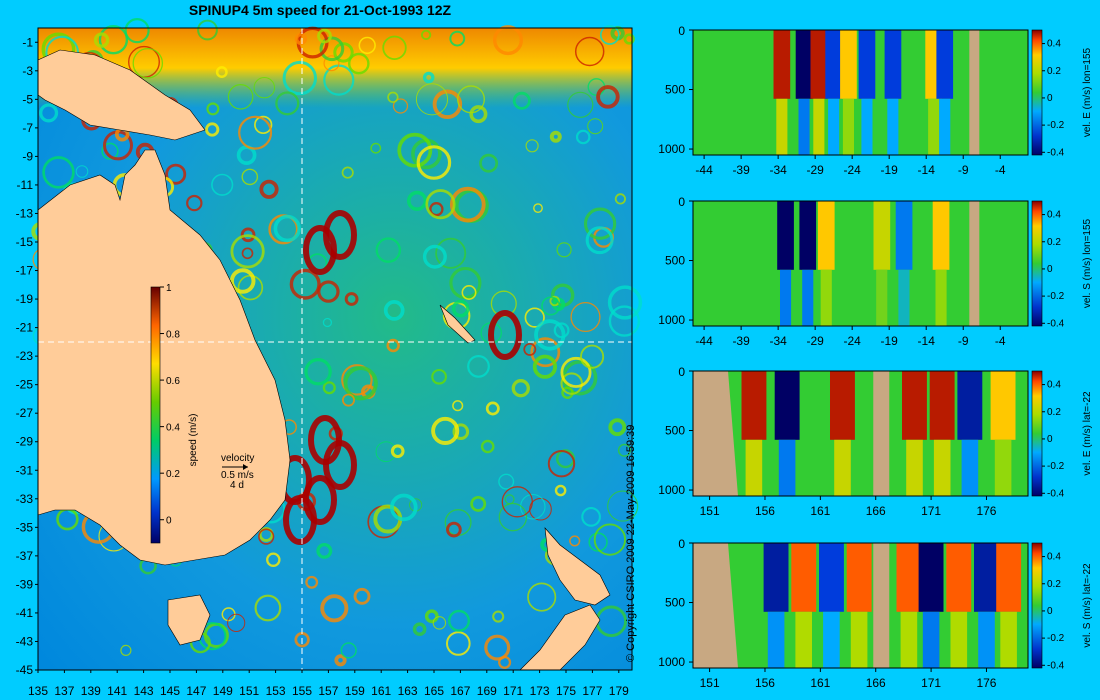  Describe the element at coordinates (815, 341) in the screenshot. I see `section-x-tick-label: -29` at that location.